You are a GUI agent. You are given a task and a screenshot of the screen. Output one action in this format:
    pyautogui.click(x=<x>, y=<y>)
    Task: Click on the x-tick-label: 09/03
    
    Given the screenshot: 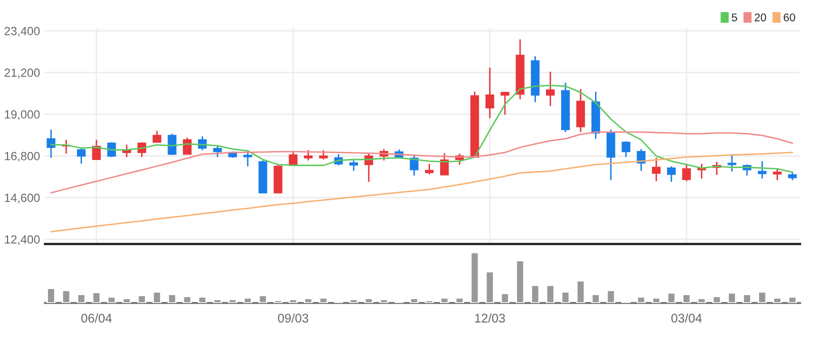 What is the action you would take?
    pyautogui.click(x=293, y=318)
    